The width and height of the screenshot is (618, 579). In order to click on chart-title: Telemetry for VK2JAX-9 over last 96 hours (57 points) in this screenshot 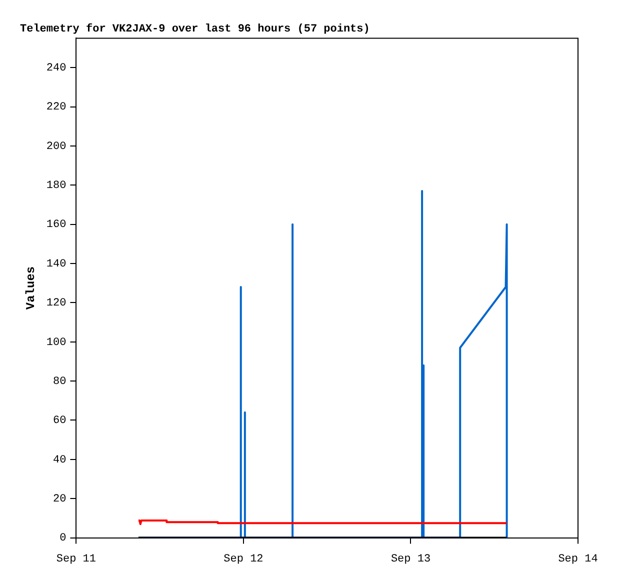, I will do `click(195, 29)`.